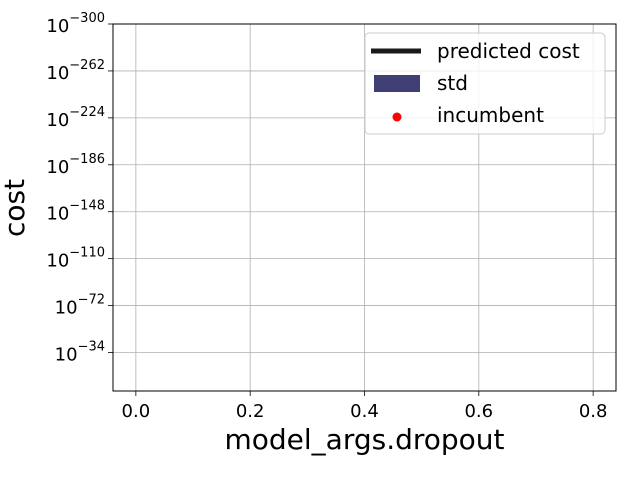 The height and width of the screenshot is (480, 640). What do you see at coordinates (75, 71) in the screenshot?
I see `y-tick-label: 10−262` at bounding box center [75, 71].